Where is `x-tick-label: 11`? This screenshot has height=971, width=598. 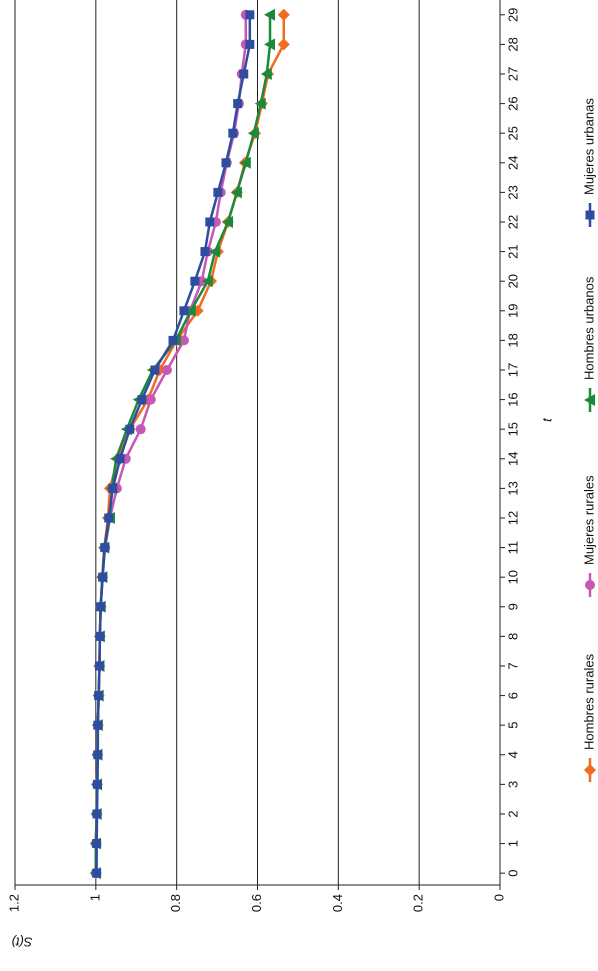
x-tick-label: 11 is located at coordinates (512, 548).